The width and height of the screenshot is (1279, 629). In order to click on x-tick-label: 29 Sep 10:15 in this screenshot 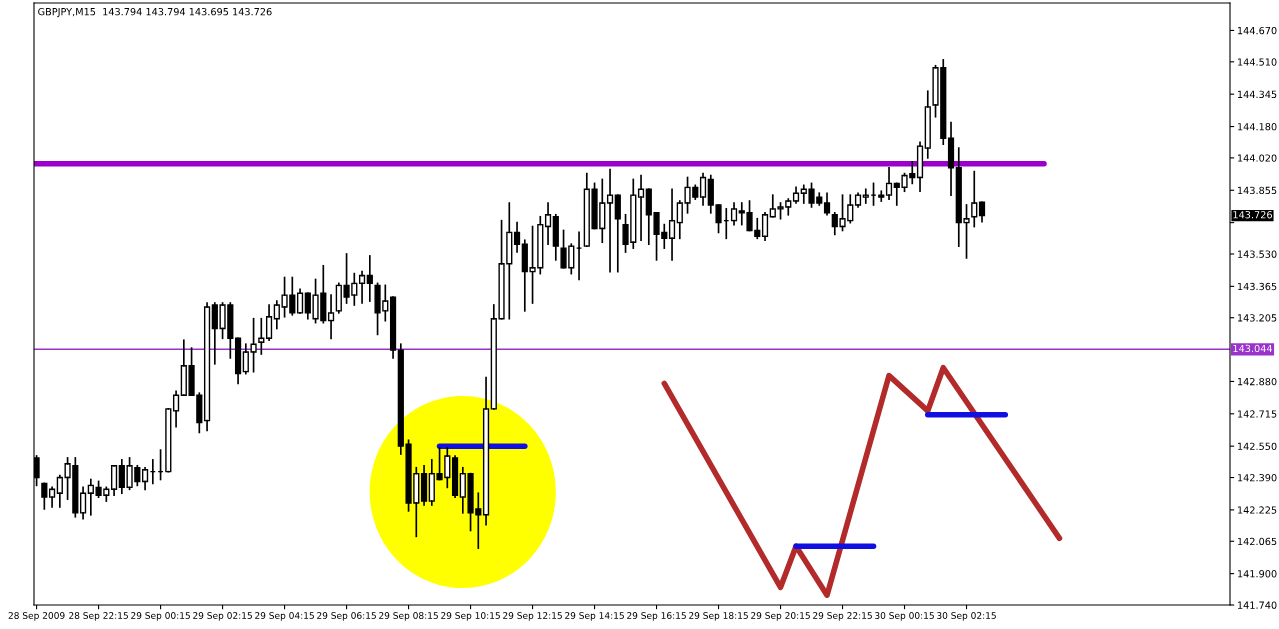, I will do `click(470, 616)`.